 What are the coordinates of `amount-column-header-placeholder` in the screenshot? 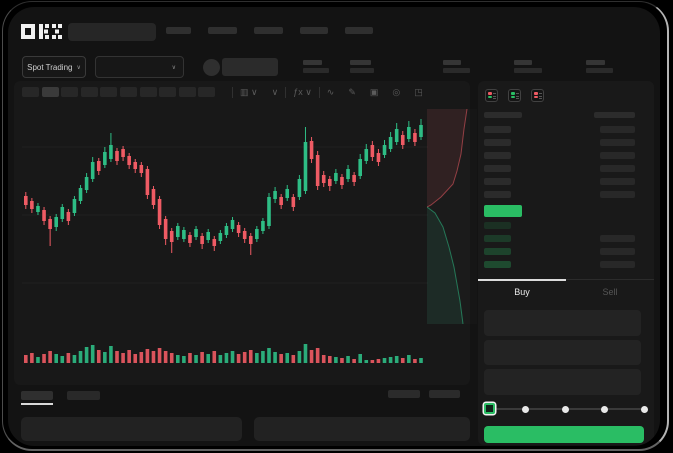 It's located at (614, 115).